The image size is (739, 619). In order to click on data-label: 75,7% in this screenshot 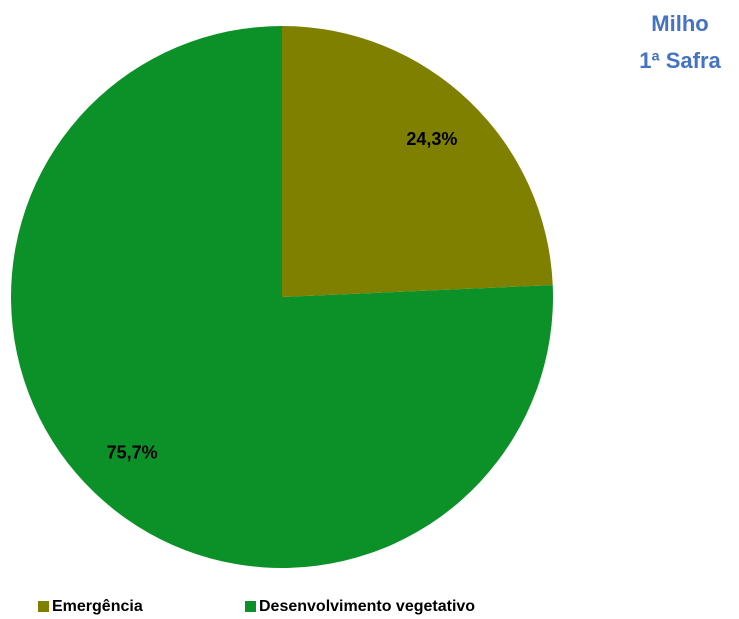, I will do `click(132, 452)`.